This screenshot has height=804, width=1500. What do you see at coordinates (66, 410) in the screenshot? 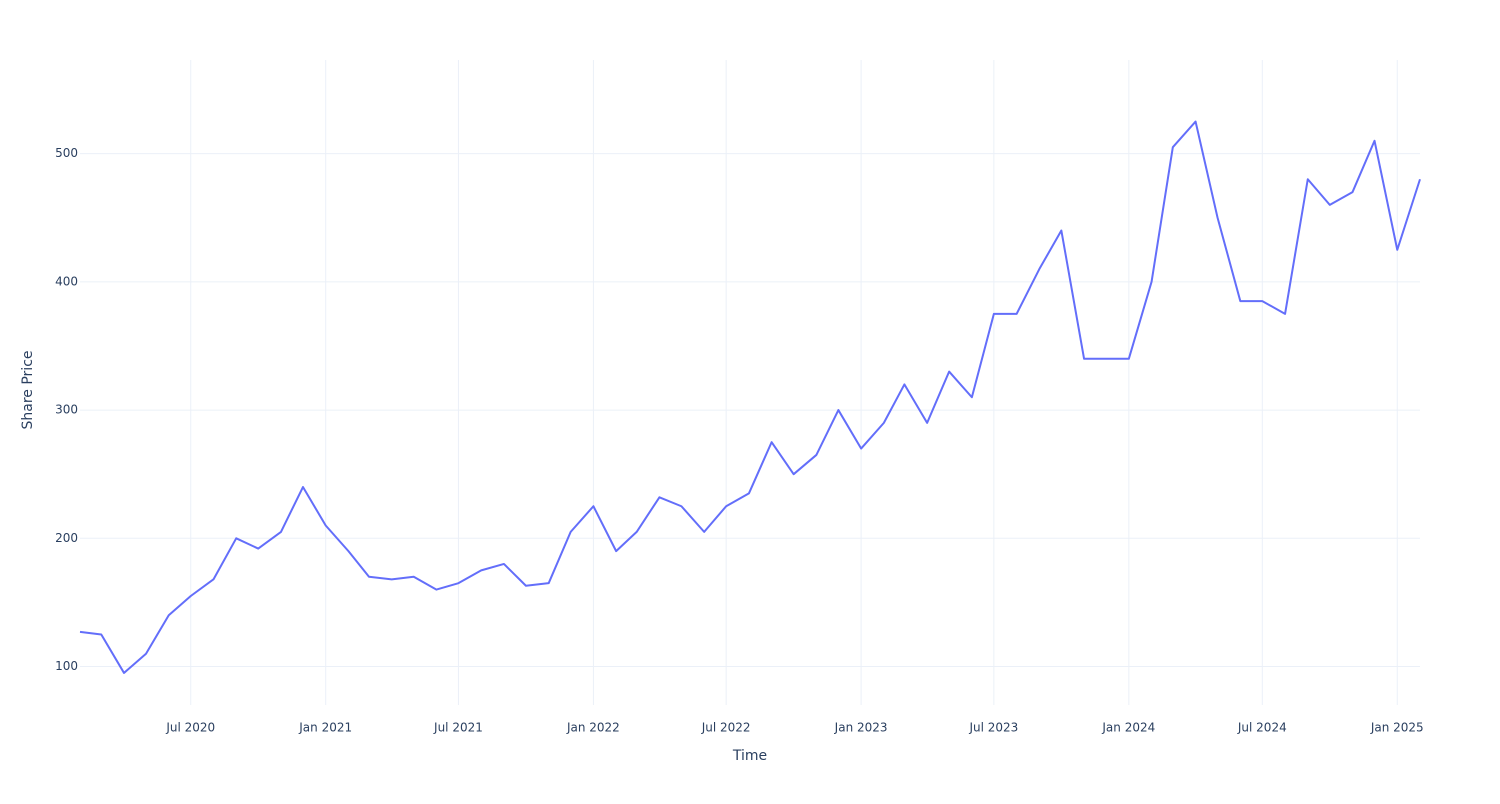
I see `y-tick-label: 300` at bounding box center [66, 410].